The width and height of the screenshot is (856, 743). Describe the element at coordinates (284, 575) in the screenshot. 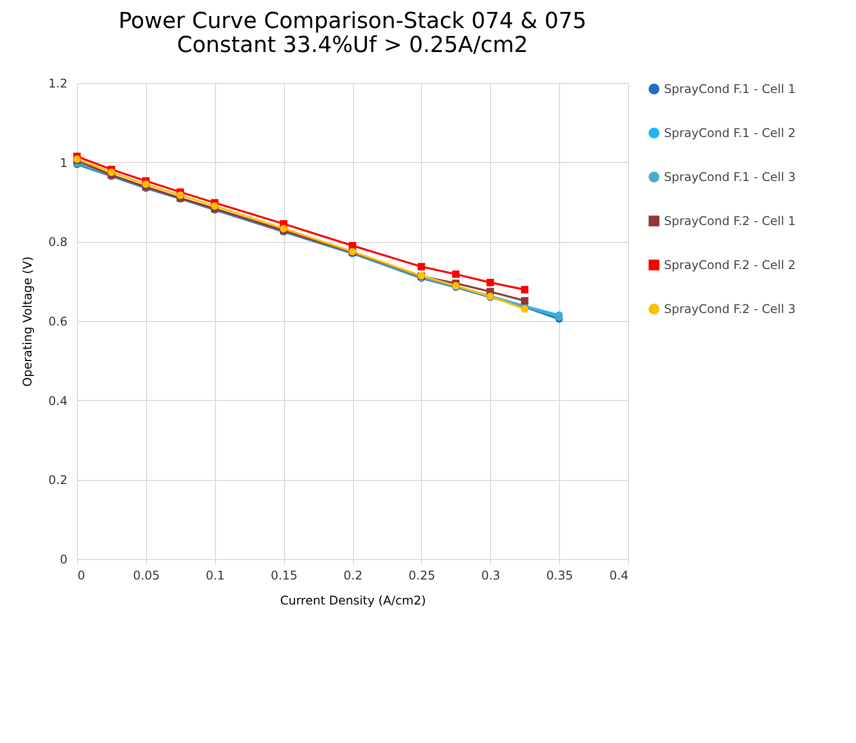

I see `x-tick-label: 0.15` at that location.